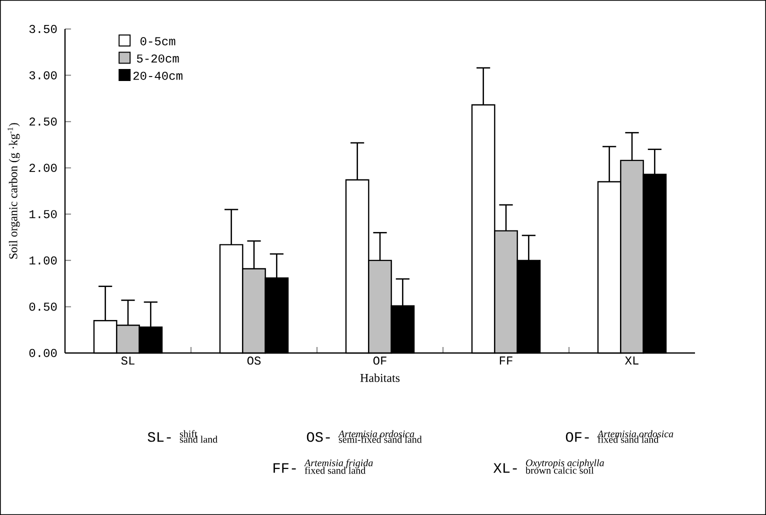  Describe the element at coordinates (380, 378) in the screenshot. I see `x-axis-title: Habitats` at that location.